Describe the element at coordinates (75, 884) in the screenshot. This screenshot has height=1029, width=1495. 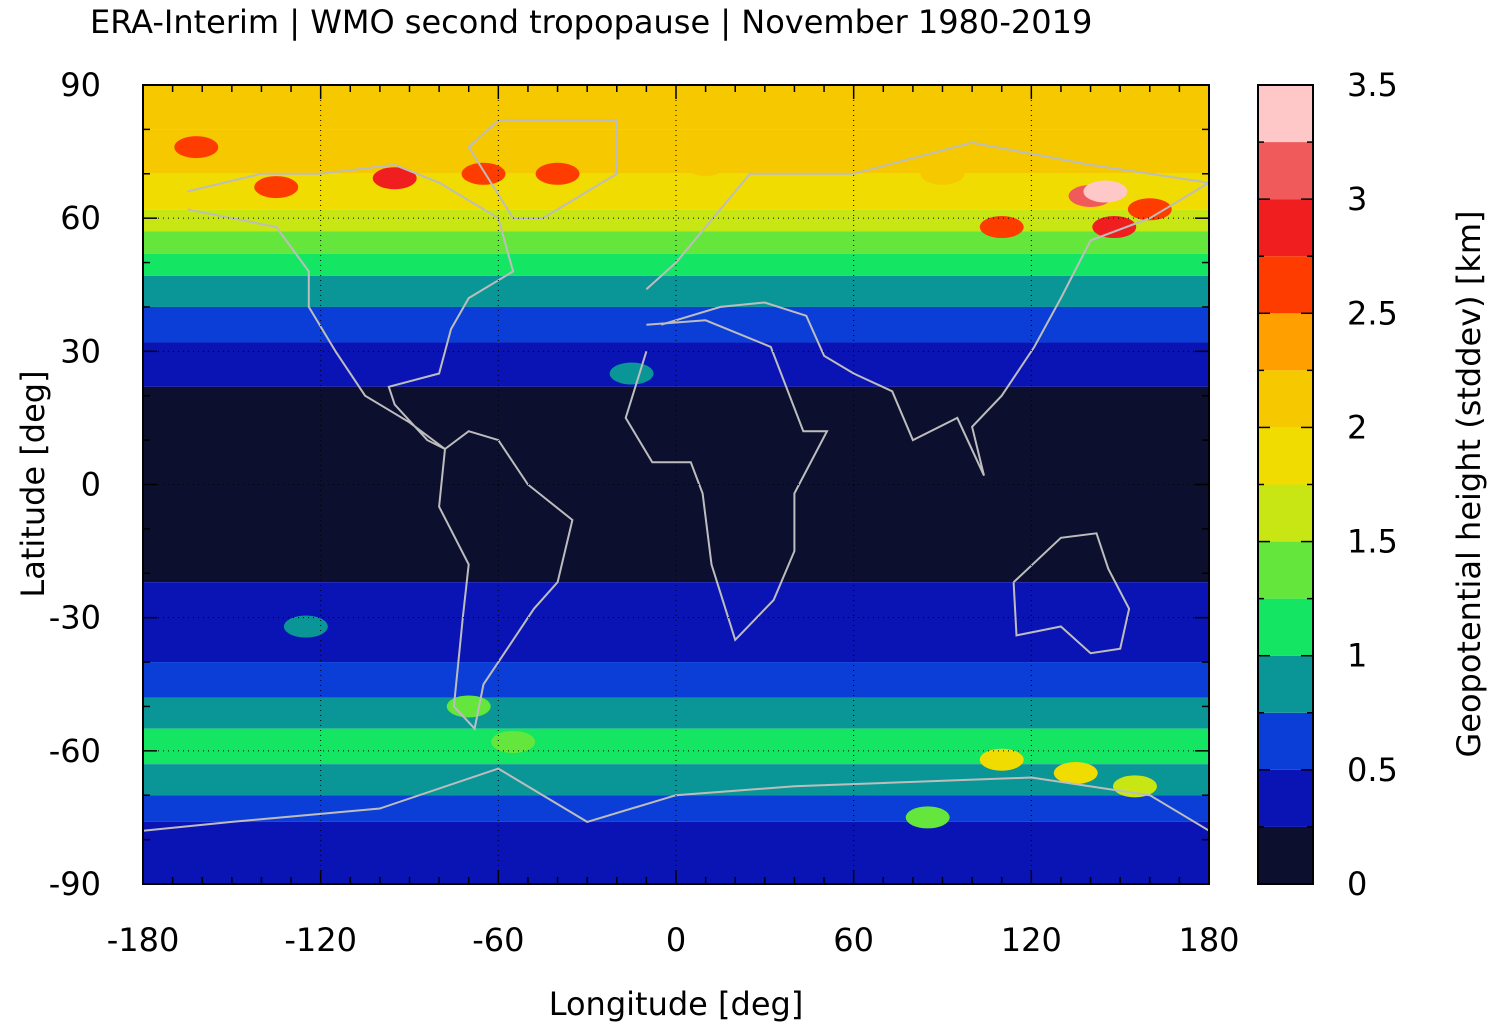
I see `y-tick-label: -90` at that location.